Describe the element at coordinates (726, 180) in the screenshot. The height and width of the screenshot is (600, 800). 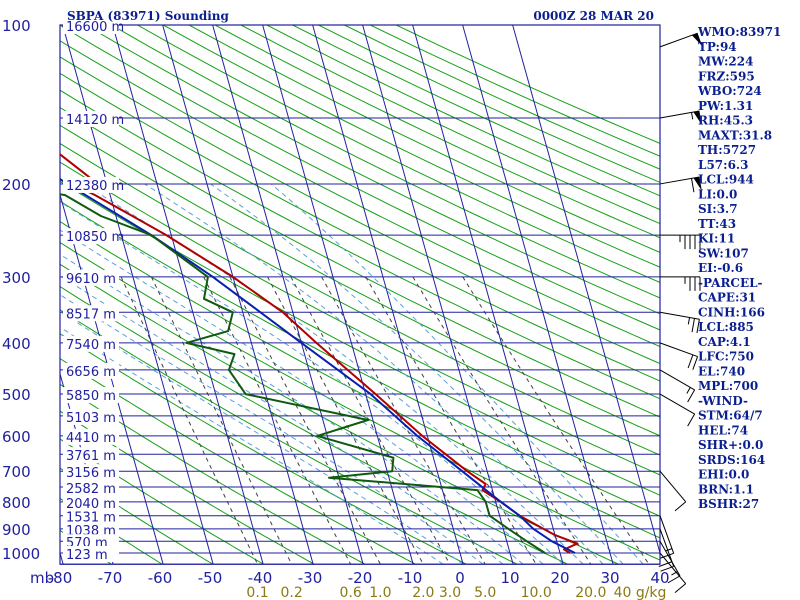
I see `index-value: LCL:944` at that location.